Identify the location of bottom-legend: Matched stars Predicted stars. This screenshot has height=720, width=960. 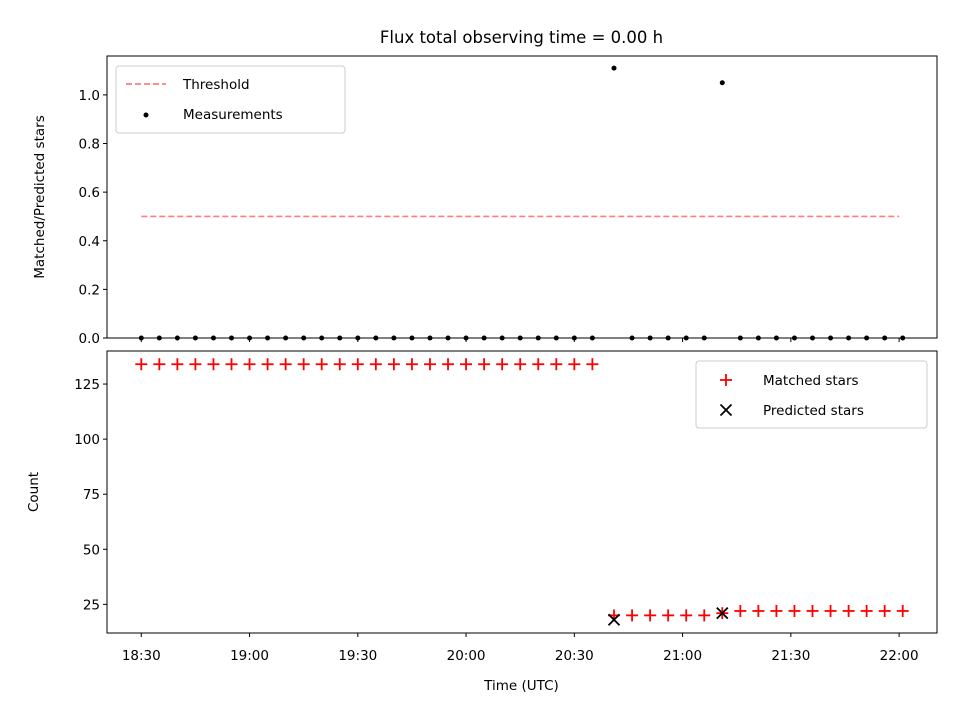
(811, 394).